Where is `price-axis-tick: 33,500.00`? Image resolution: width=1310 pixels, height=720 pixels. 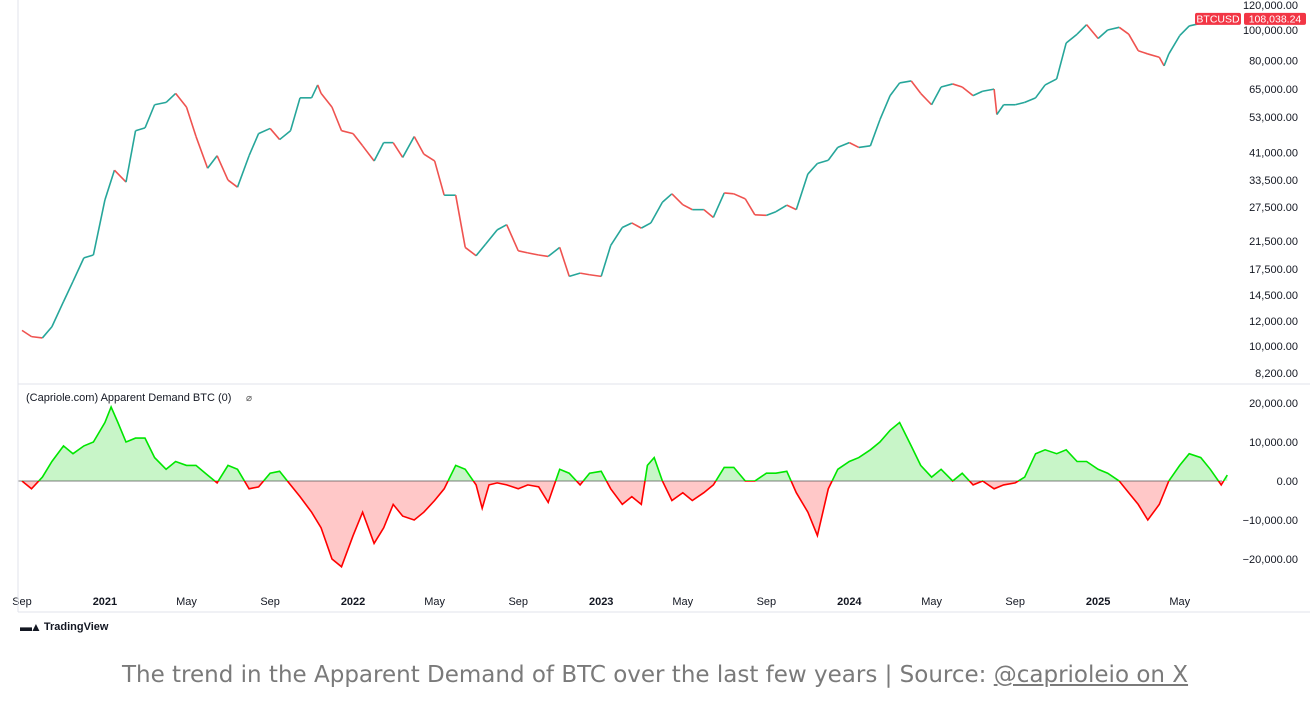
price-axis-tick: 33,500.00 is located at coordinates (1273, 181).